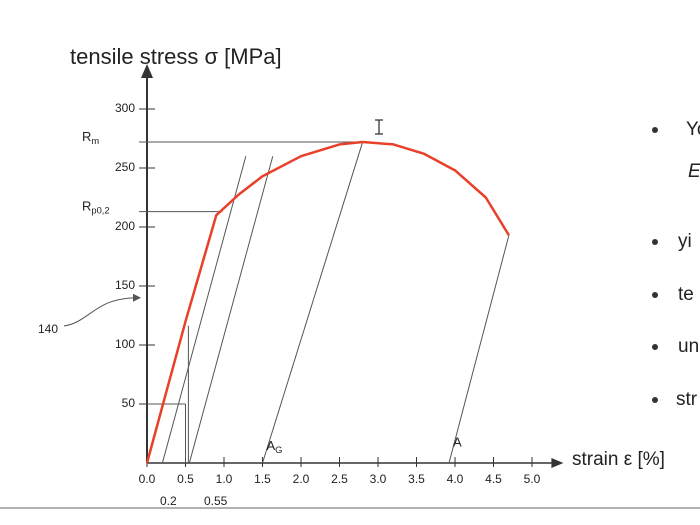 The height and width of the screenshot is (525, 700). What do you see at coordinates (125, 167) in the screenshot?
I see `y-tick-label: 250` at bounding box center [125, 167].